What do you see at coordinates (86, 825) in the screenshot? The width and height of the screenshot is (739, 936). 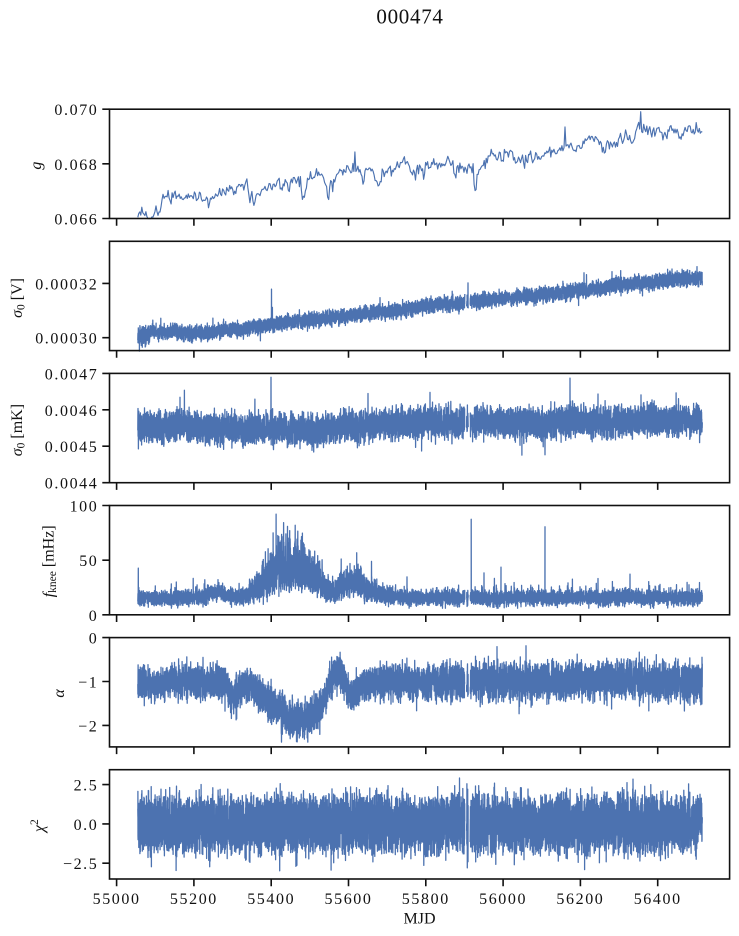 I see `svg-text: 0.0` at bounding box center [86, 825].